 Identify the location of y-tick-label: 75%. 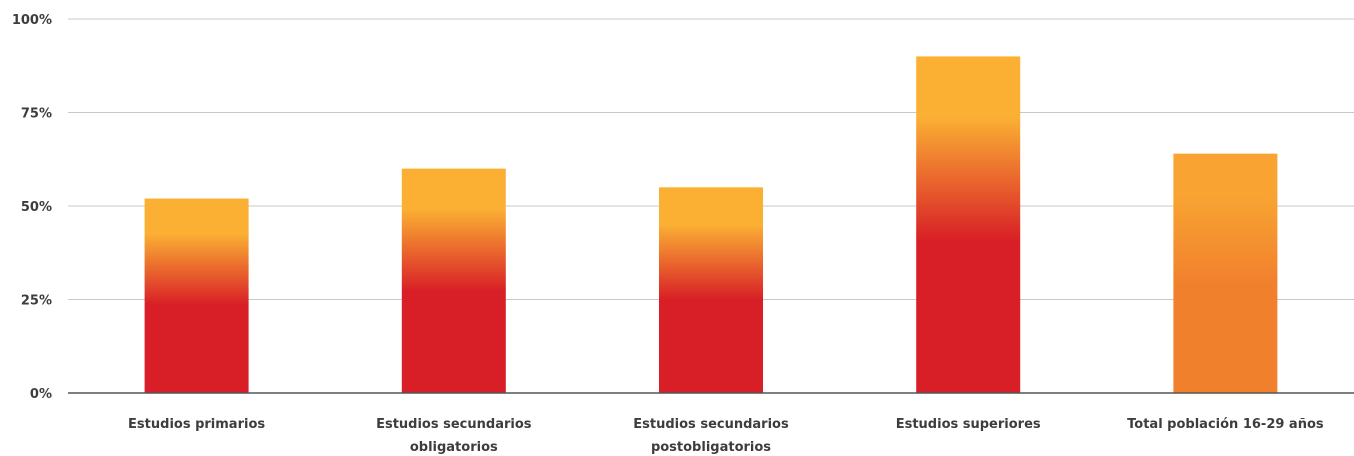
(36, 114).